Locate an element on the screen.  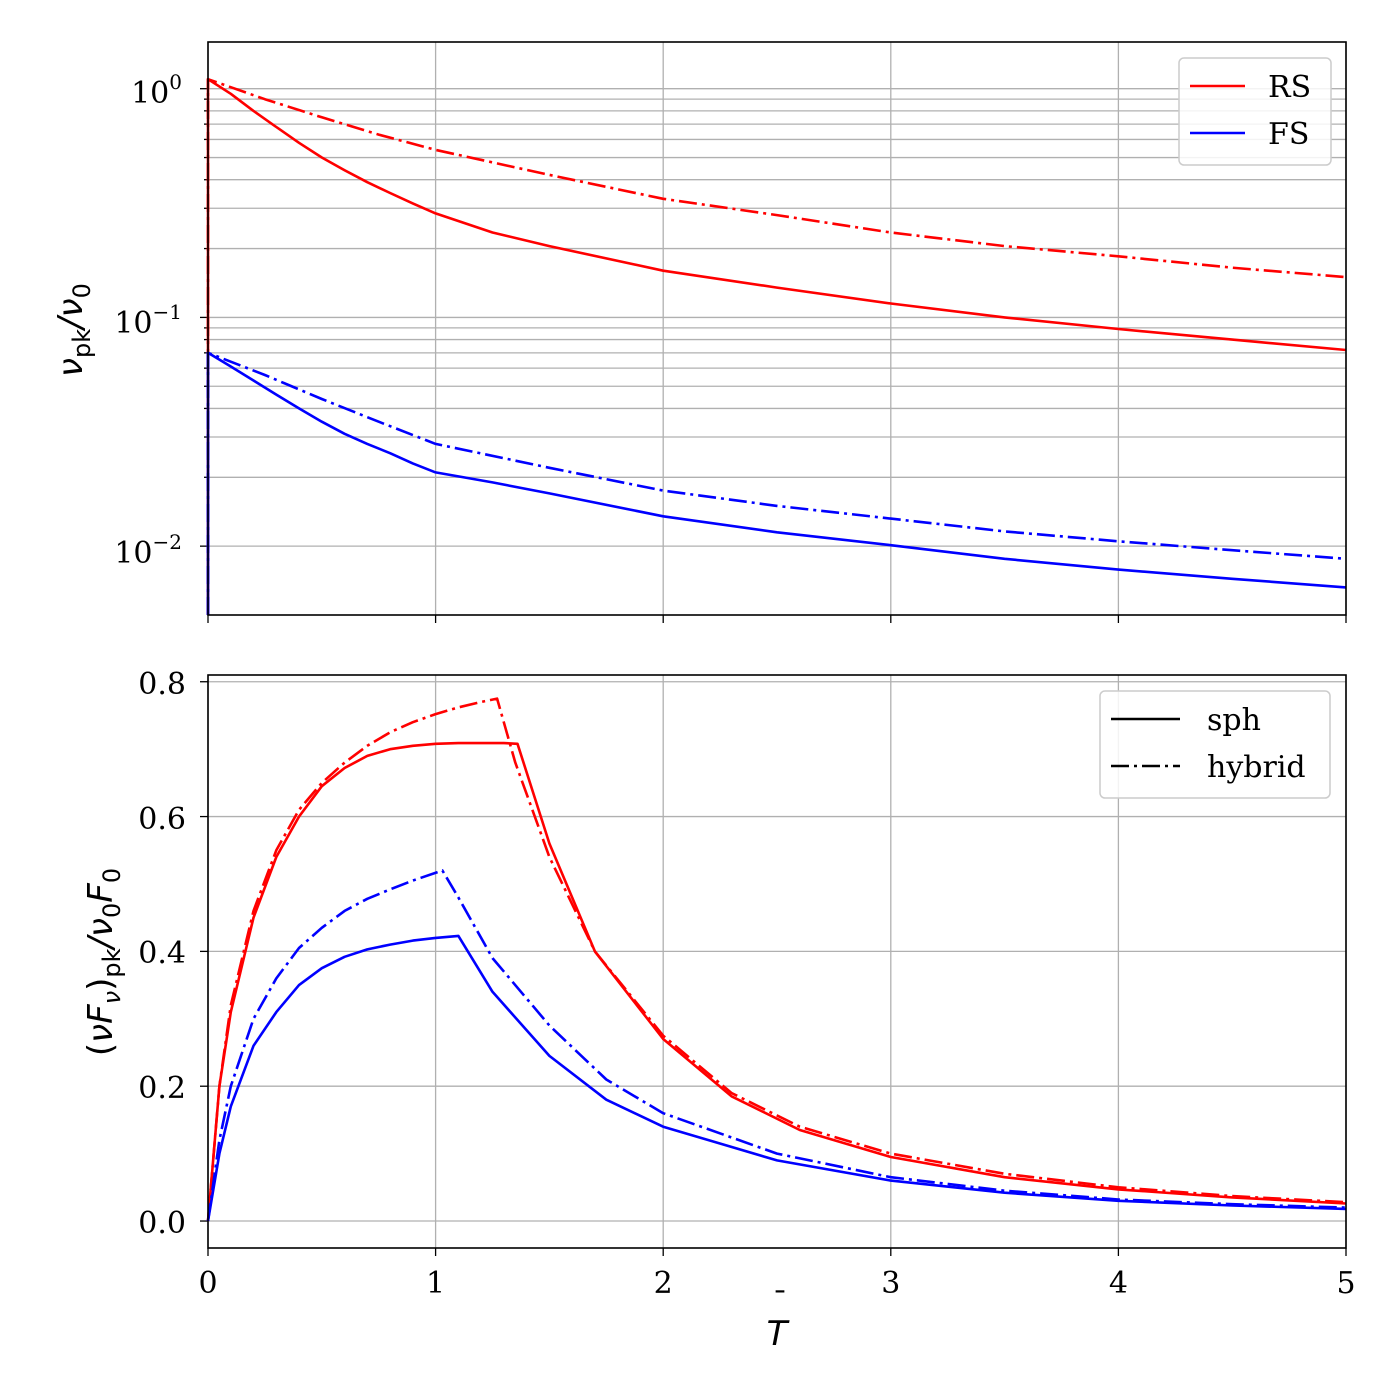
bottom-xtick-label-0: 0 is located at coordinates (207, 1283).